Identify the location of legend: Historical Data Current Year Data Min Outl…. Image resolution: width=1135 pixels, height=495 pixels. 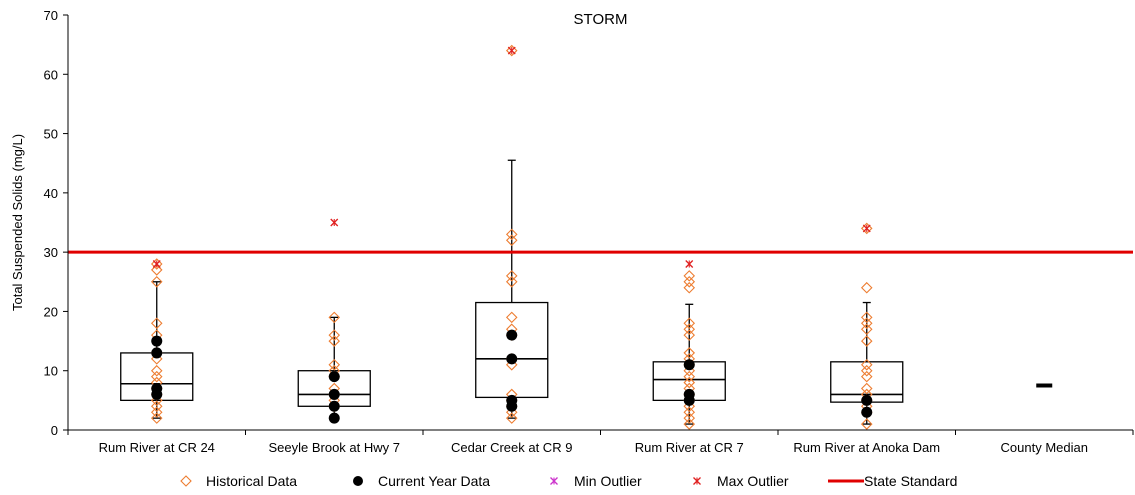
(568, 481).